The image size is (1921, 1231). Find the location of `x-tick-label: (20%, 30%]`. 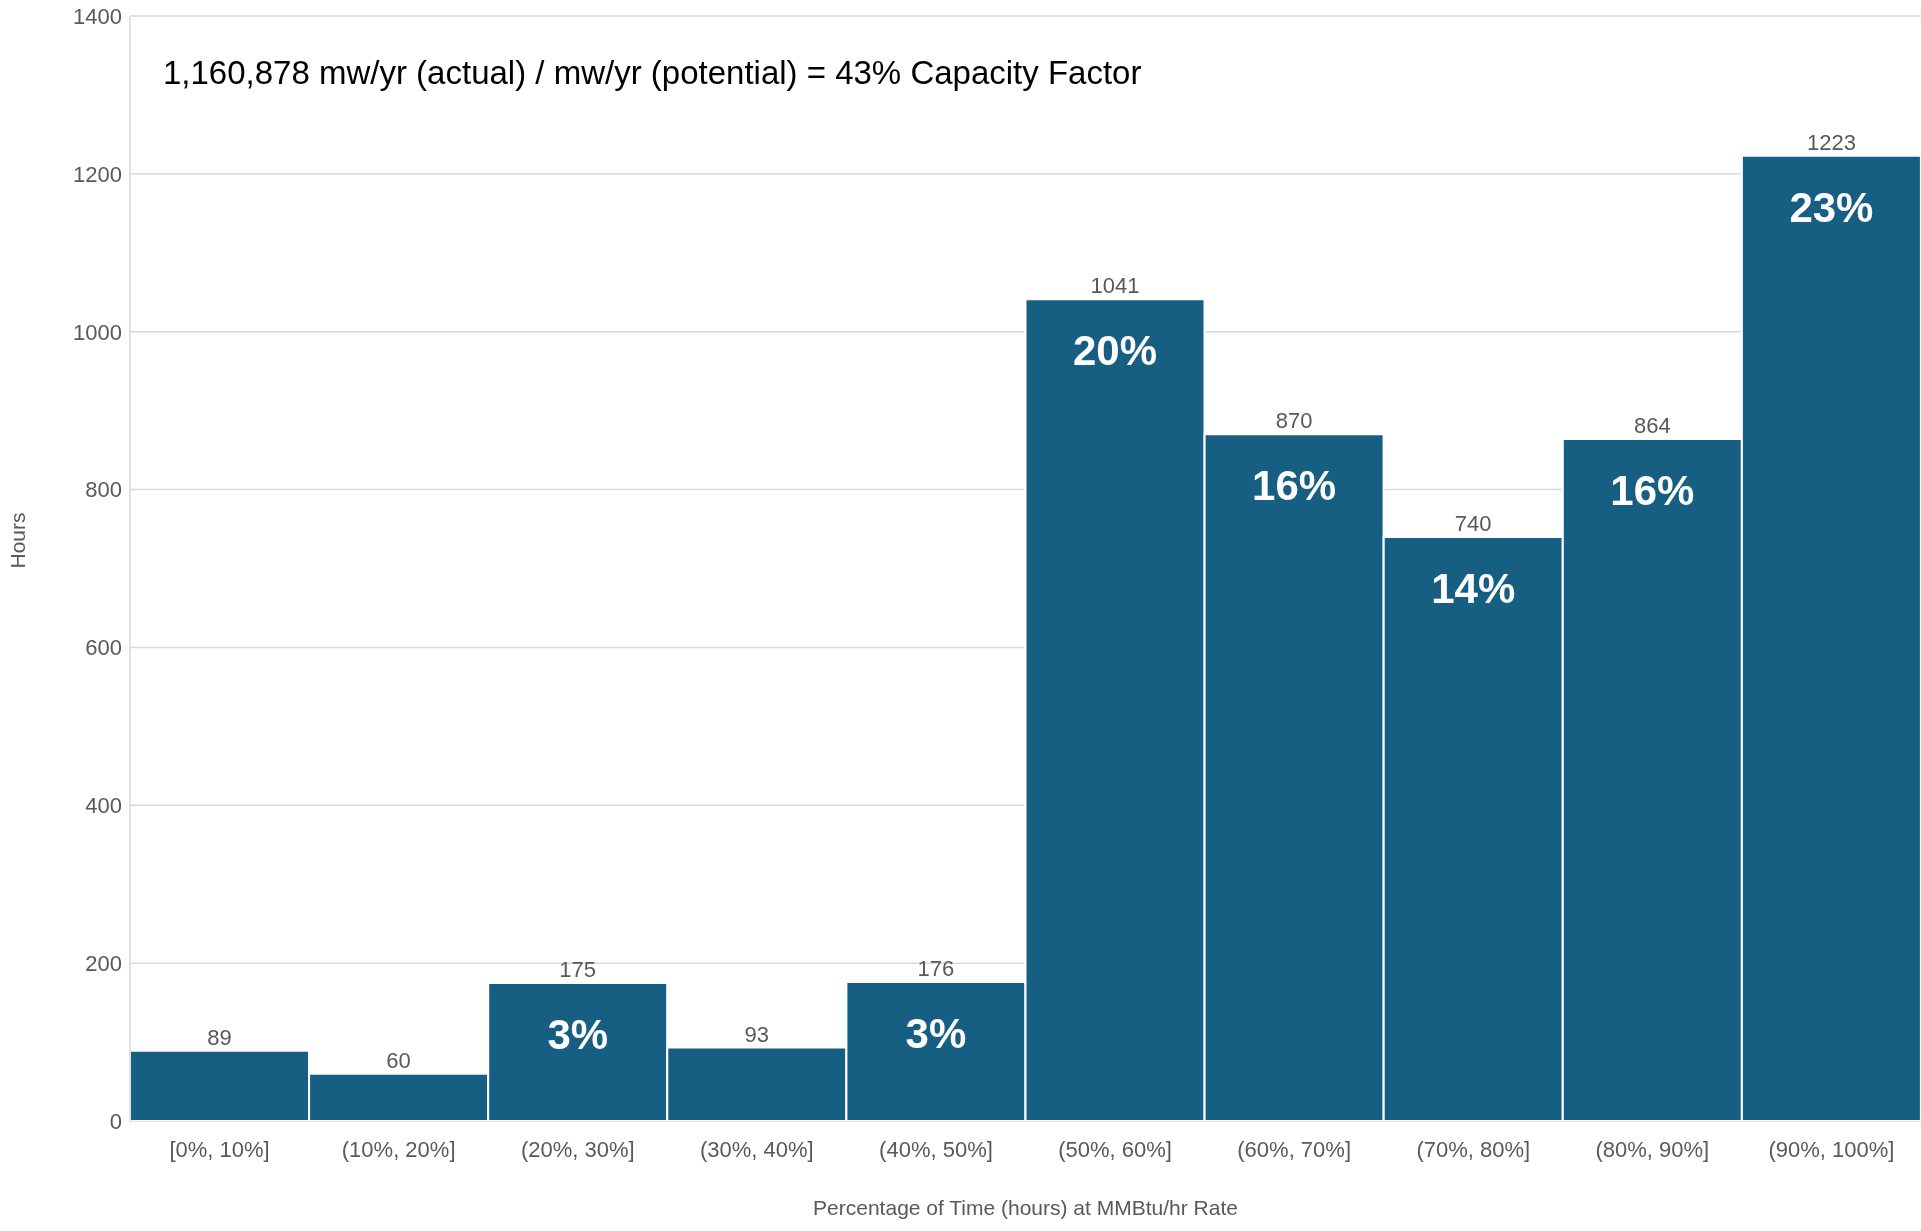

x-tick-label: (20%, 30%] is located at coordinates (577, 1149).